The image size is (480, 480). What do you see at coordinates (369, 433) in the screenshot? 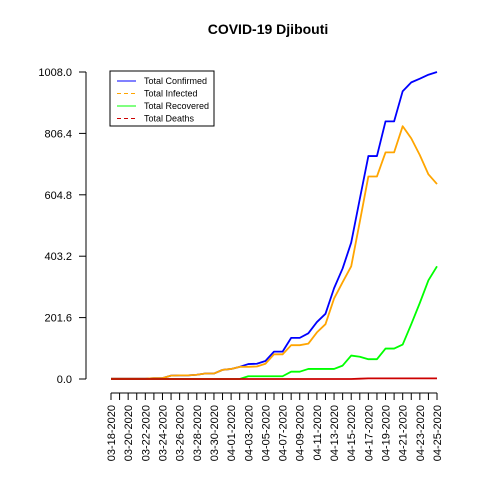
I see `x-tick-label: 04-17-2020` at bounding box center [369, 433].